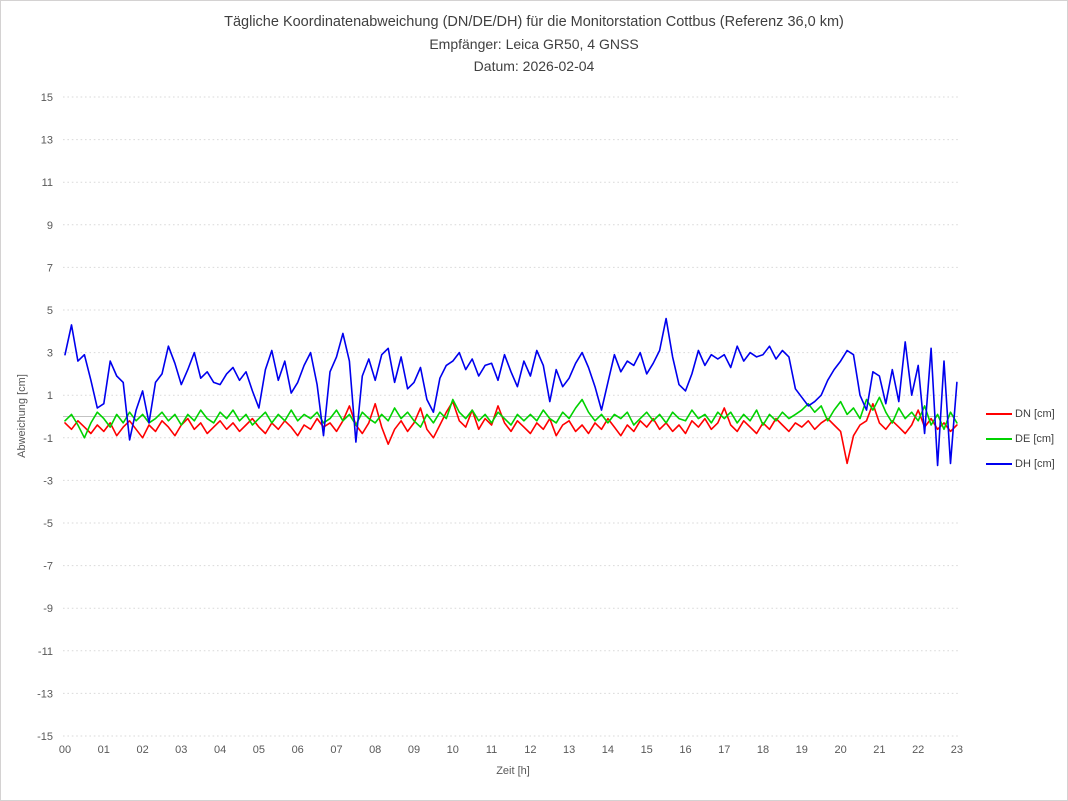 Image resolution: width=1068 pixels, height=801 pixels. I want to click on x-tick-label: 04, so click(220, 750).